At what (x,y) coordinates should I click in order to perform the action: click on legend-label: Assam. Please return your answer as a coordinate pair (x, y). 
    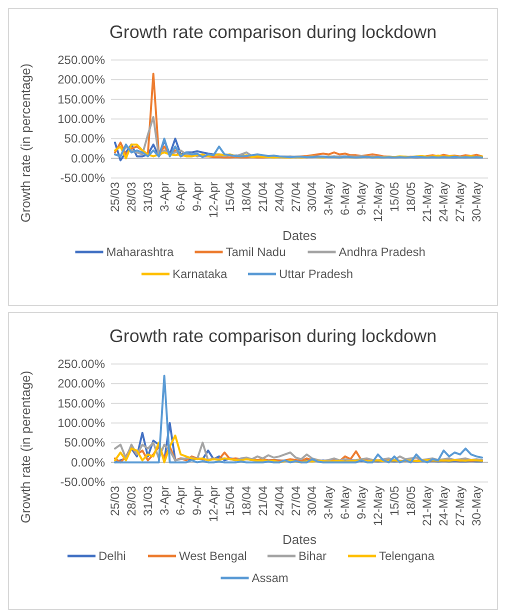
    Looking at the image, I should click on (270, 578).